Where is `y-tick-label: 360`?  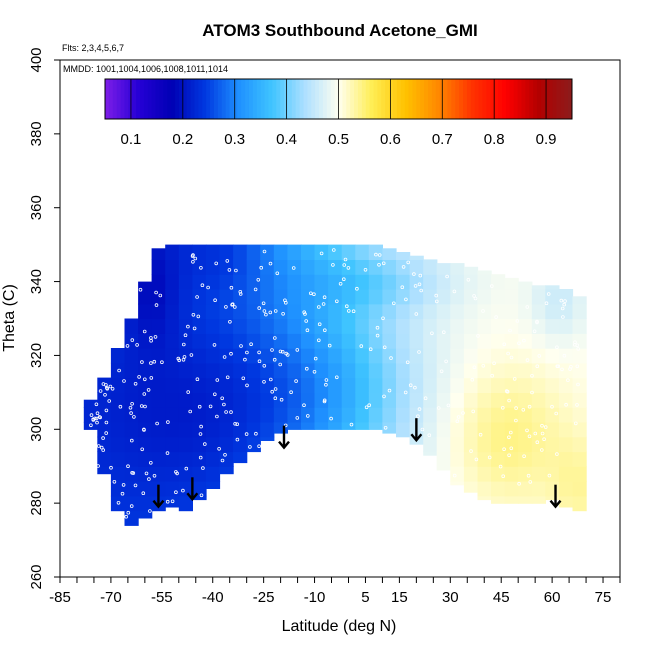 y-tick-label: 360 is located at coordinates (36, 207).